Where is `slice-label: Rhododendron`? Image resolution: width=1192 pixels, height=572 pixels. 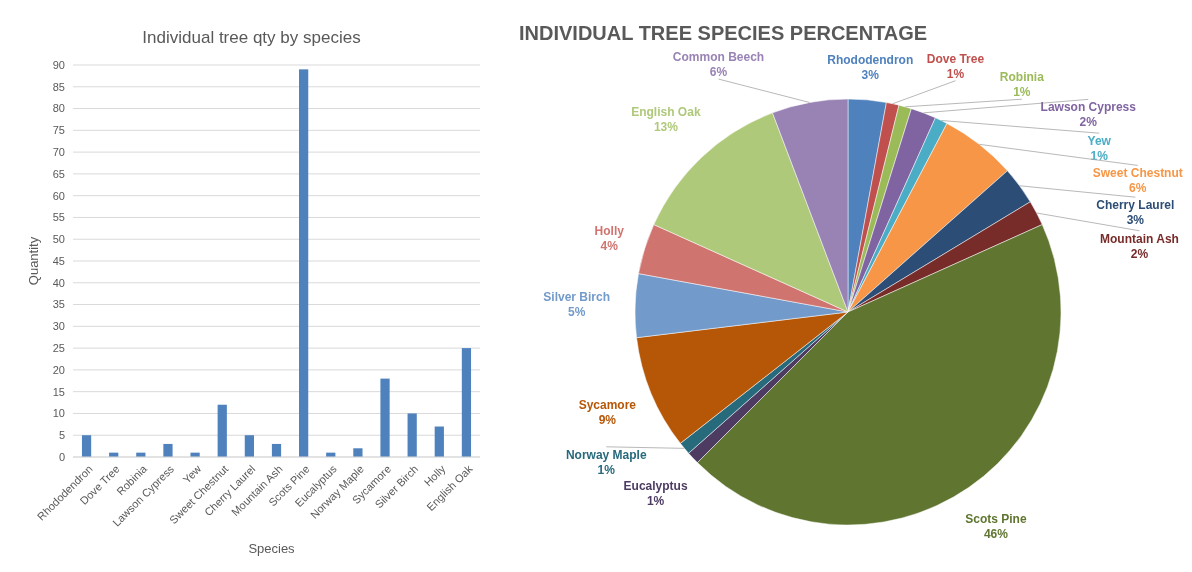
slice-label: Rhododendron is located at coordinates (870, 60).